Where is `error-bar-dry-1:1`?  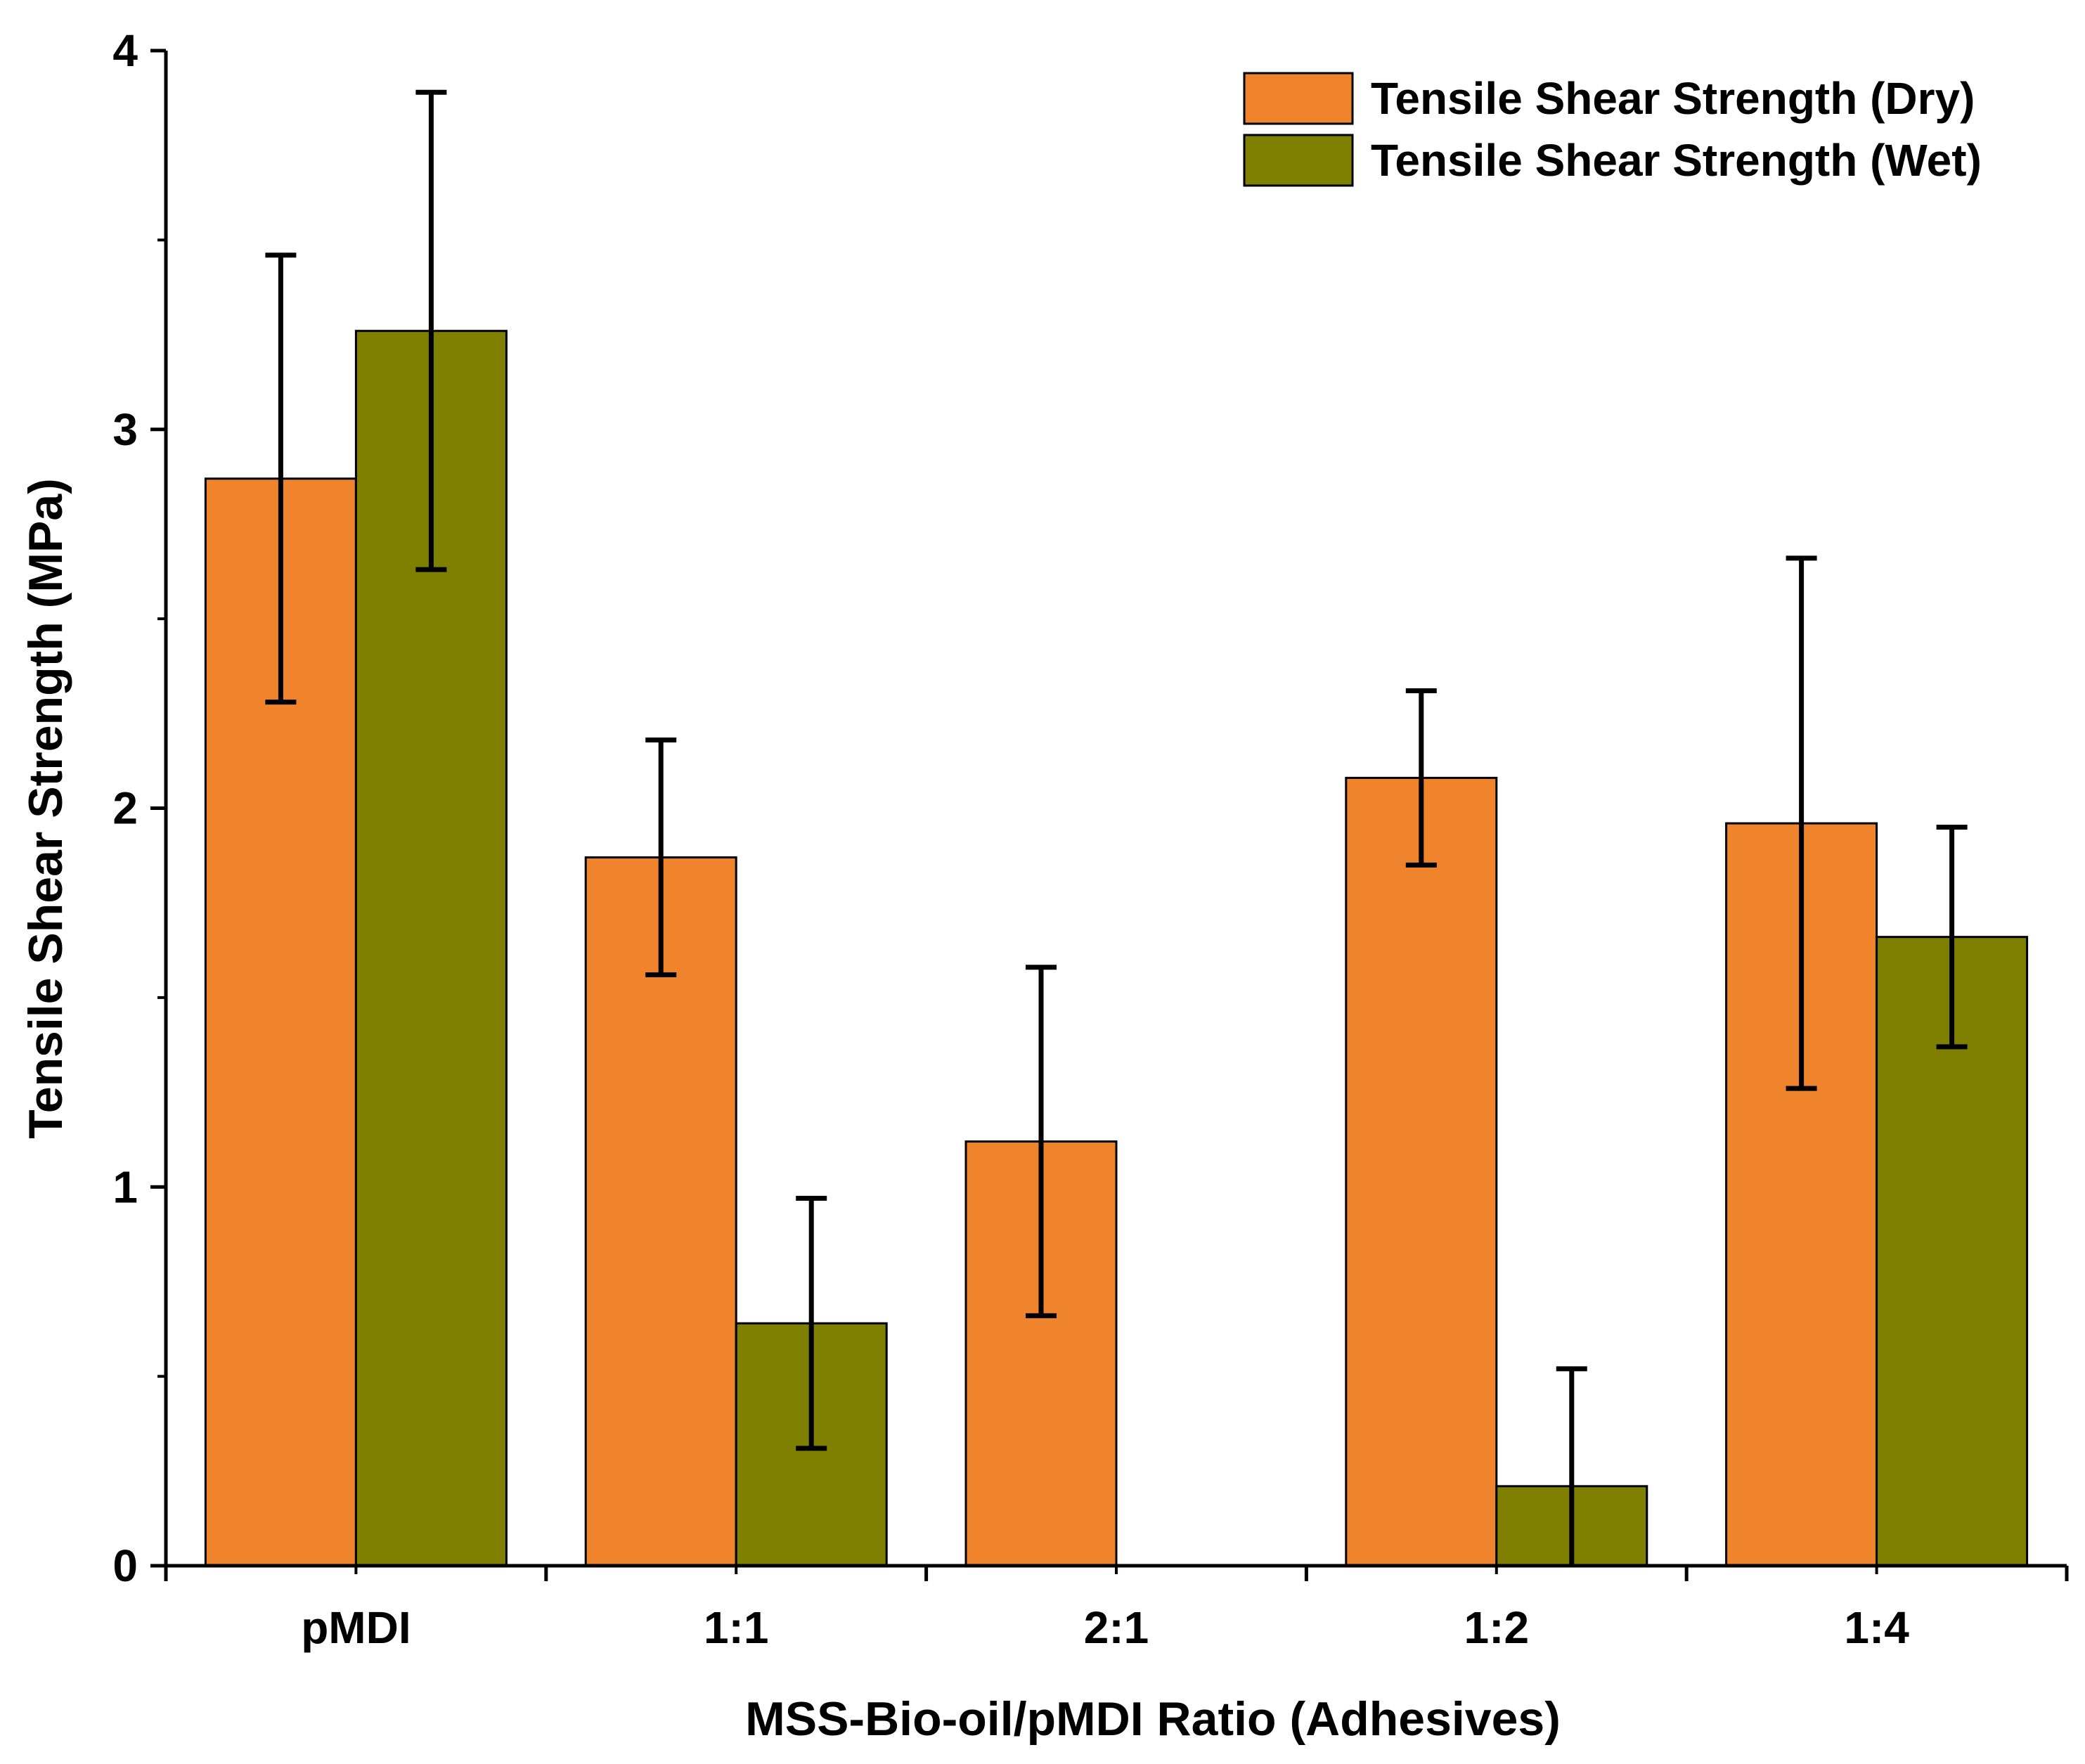 error-bar-dry-1:1 is located at coordinates (661, 858).